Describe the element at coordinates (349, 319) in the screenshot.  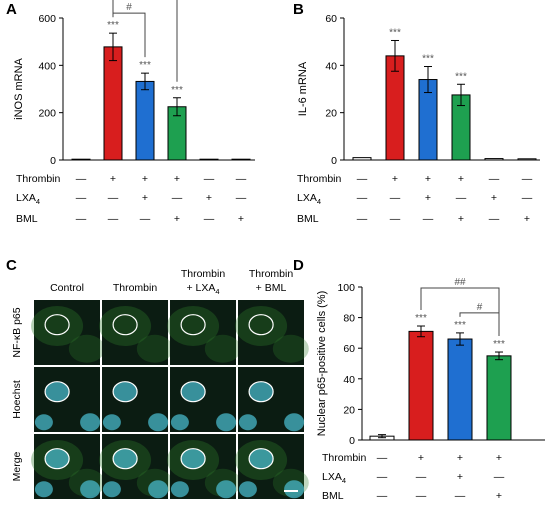
I see `y-tick-label: 80` at that location.